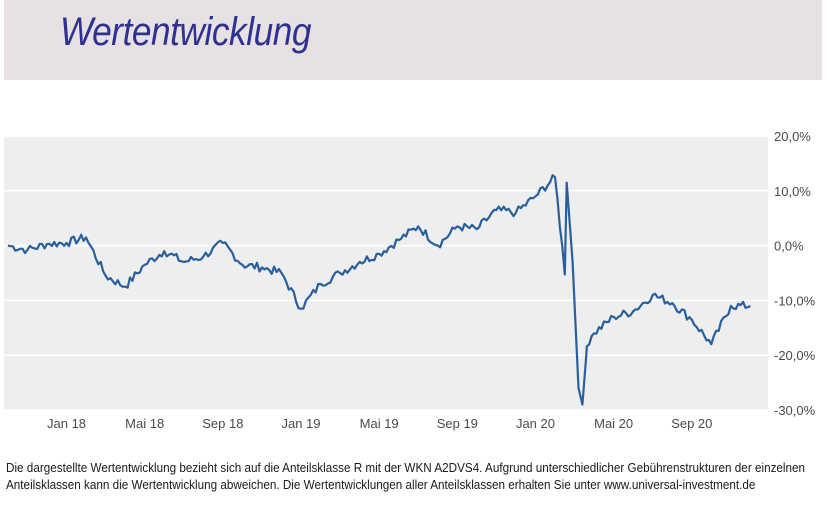 The height and width of the screenshot is (523, 827). Describe the element at coordinates (613, 423) in the screenshot. I see `x-tick-label: Mai 20` at that location.